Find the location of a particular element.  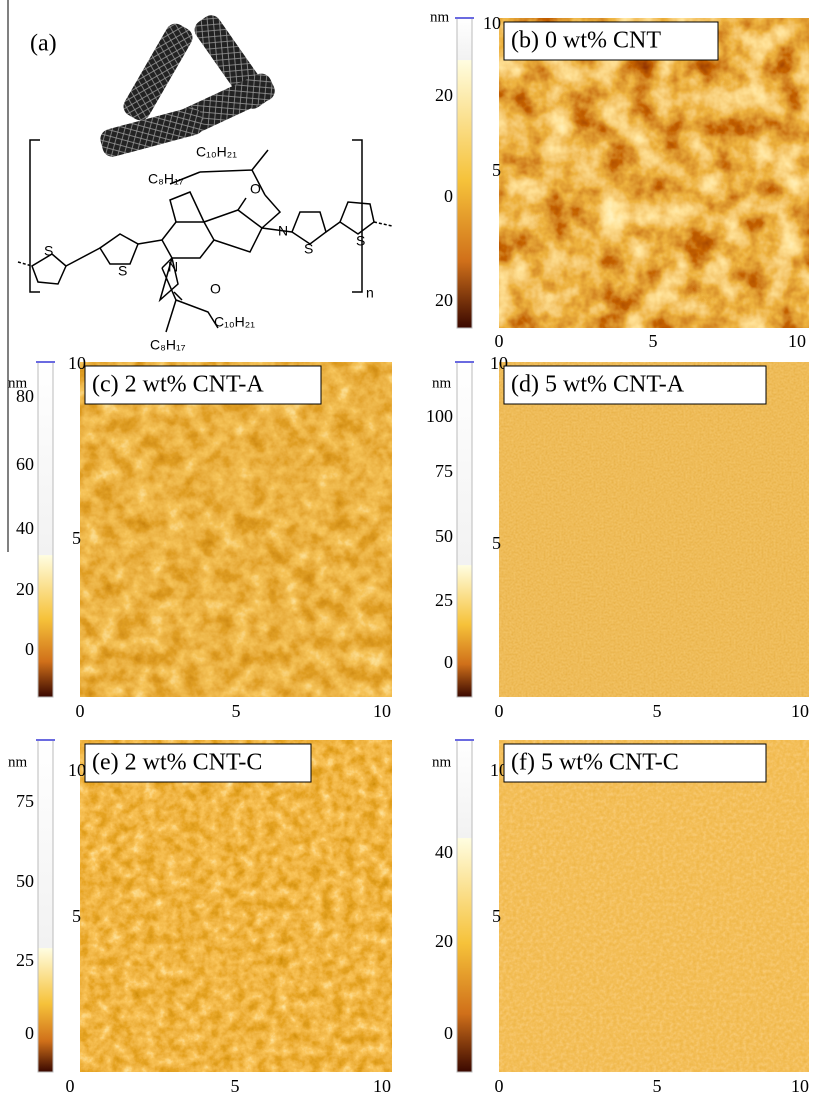

panel-label: (c) 2 wt% CNT-A is located at coordinates (178, 385).